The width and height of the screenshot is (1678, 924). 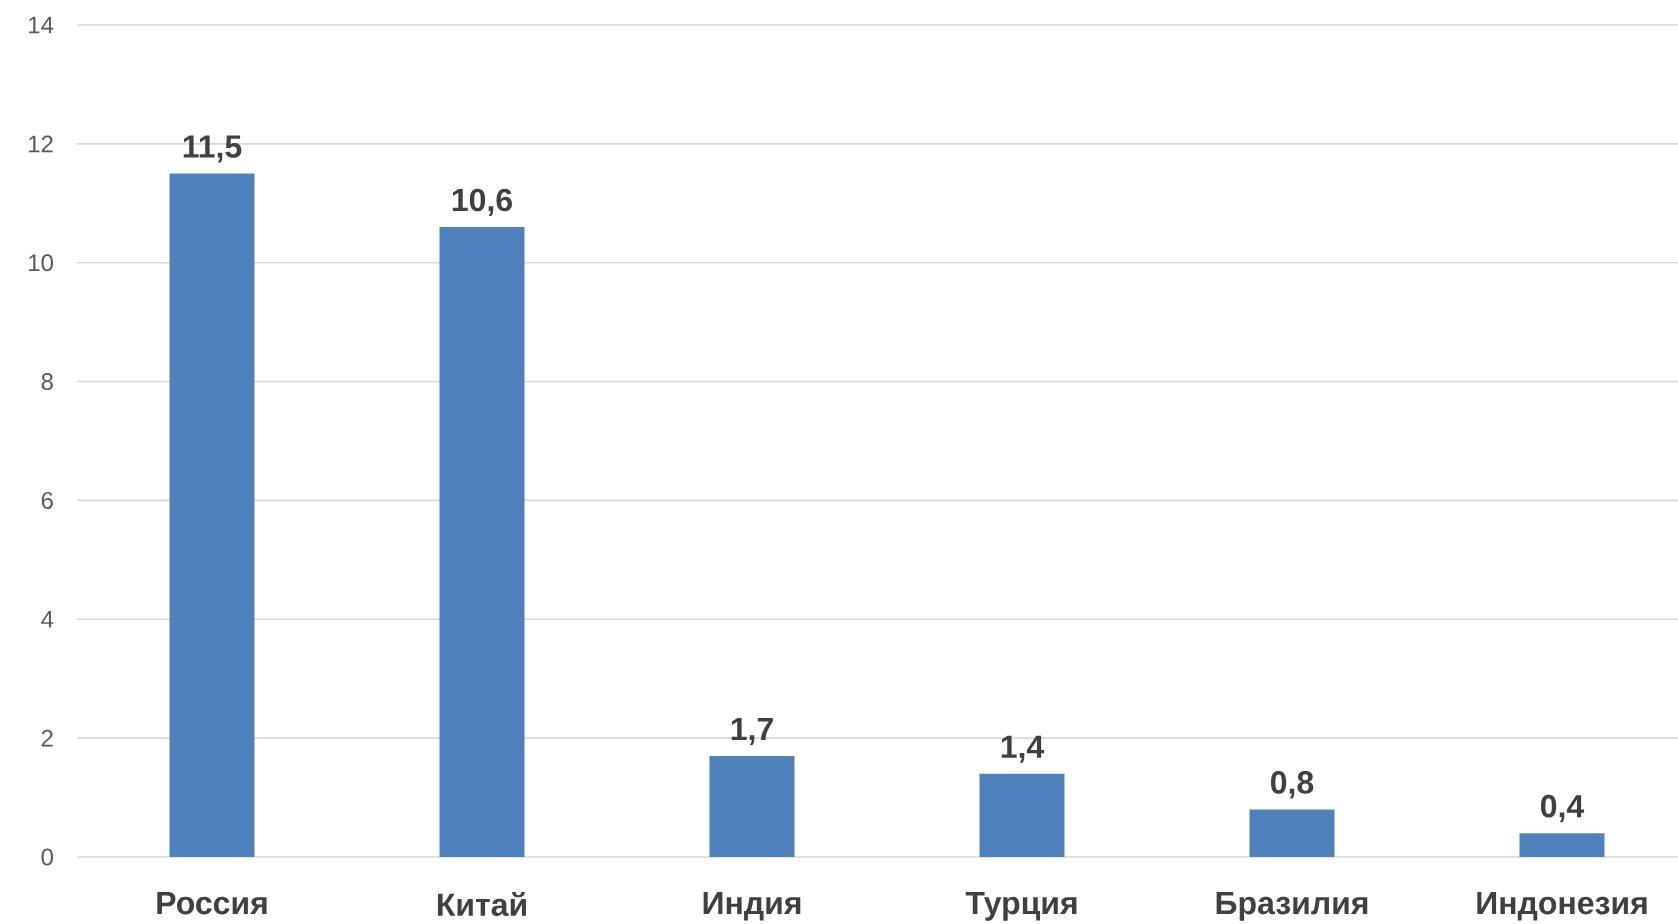 What do you see at coordinates (47, 500) in the screenshot?
I see `y-tick-label: 6` at bounding box center [47, 500].